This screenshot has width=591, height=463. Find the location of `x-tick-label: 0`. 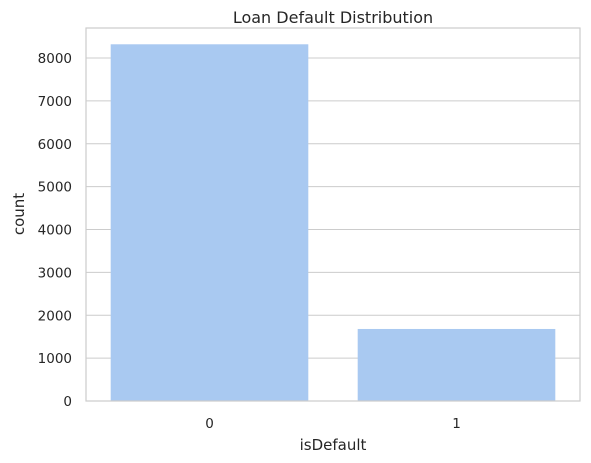

x-tick-label: 0 is located at coordinates (209, 424).